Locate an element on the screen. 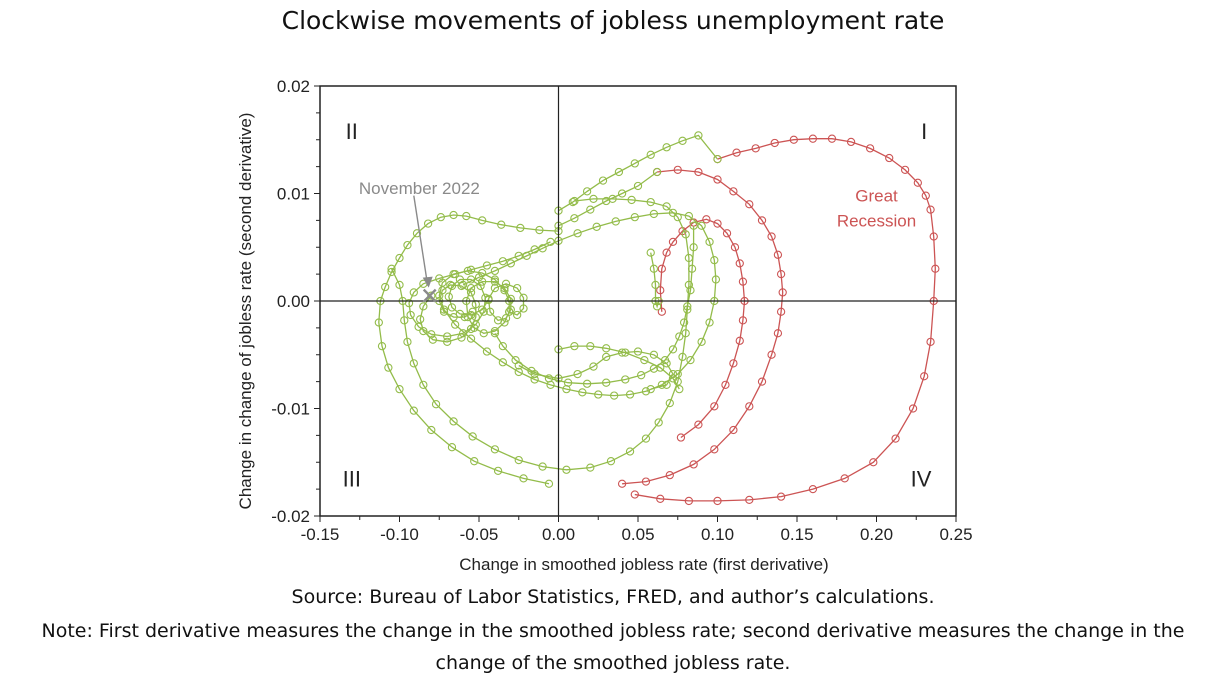 The image size is (1226, 676). arrow-head is located at coordinates (427, 282).